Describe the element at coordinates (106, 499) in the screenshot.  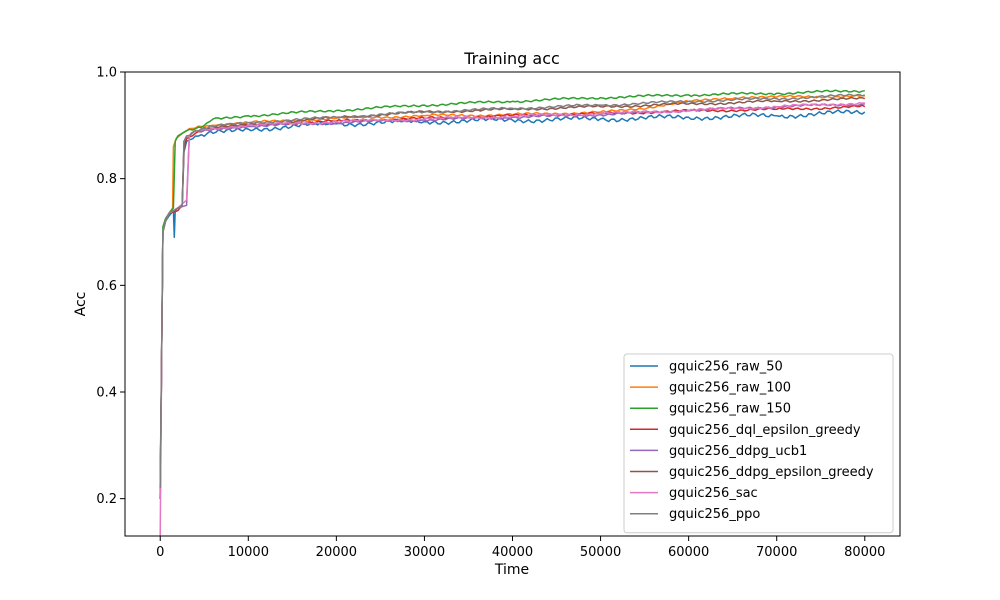
I see `y-tick-label: 0.2` at that location.